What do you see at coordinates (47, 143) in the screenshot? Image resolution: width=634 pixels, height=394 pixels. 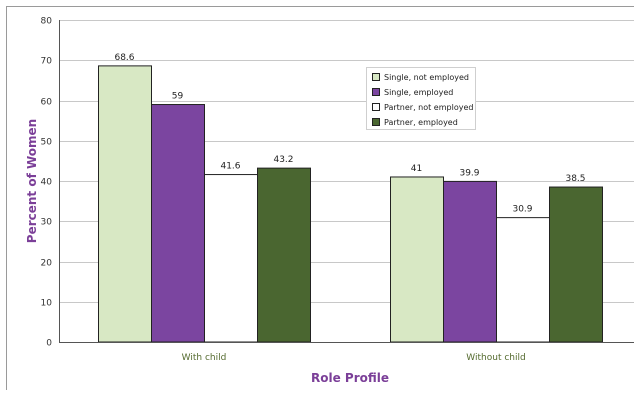 I see `y-tick-label: 50` at bounding box center [47, 143].